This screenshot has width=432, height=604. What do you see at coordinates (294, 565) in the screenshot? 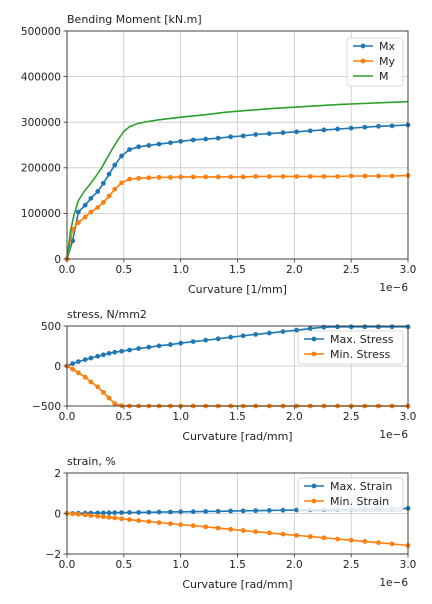
I see `x-tick-label: 2.0` at bounding box center [294, 565].